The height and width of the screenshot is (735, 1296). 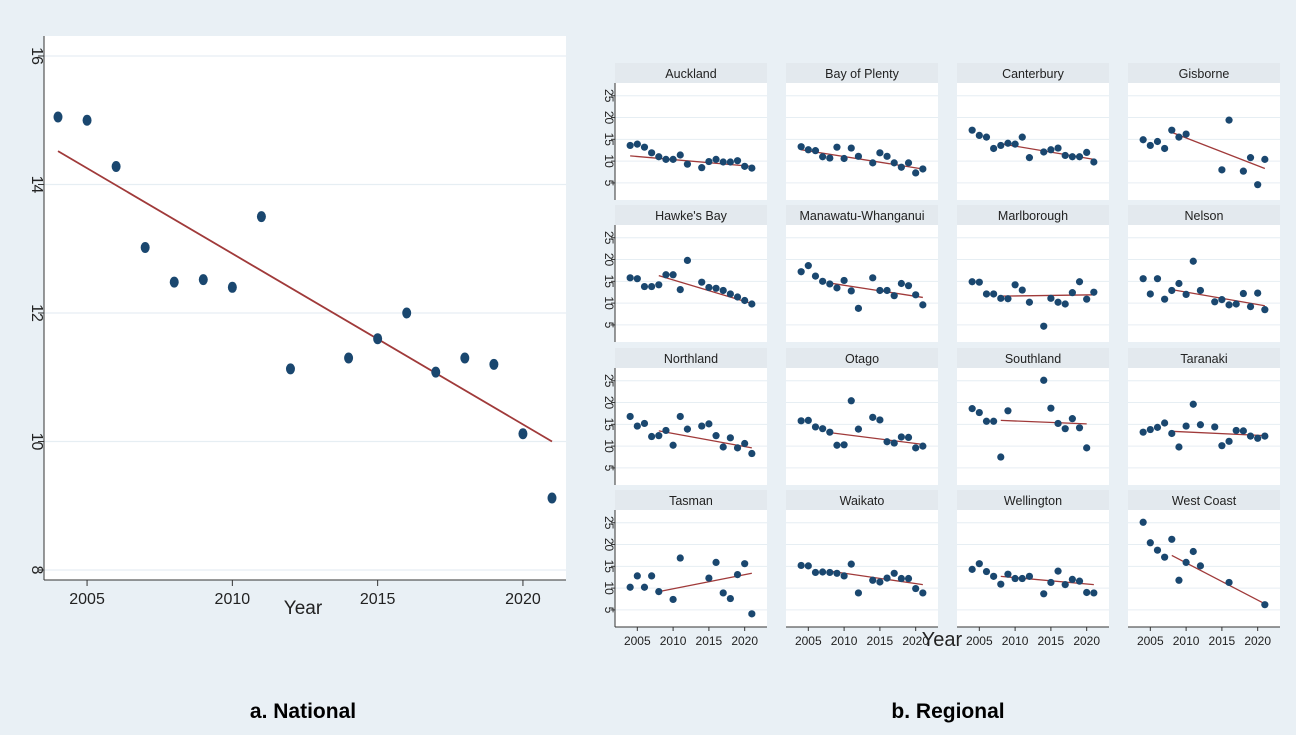 What do you see at coordinates (1150, 641) in the screenshot?
I see `facet-x-tick-label: 2005` at bounding box center [1150, 641].